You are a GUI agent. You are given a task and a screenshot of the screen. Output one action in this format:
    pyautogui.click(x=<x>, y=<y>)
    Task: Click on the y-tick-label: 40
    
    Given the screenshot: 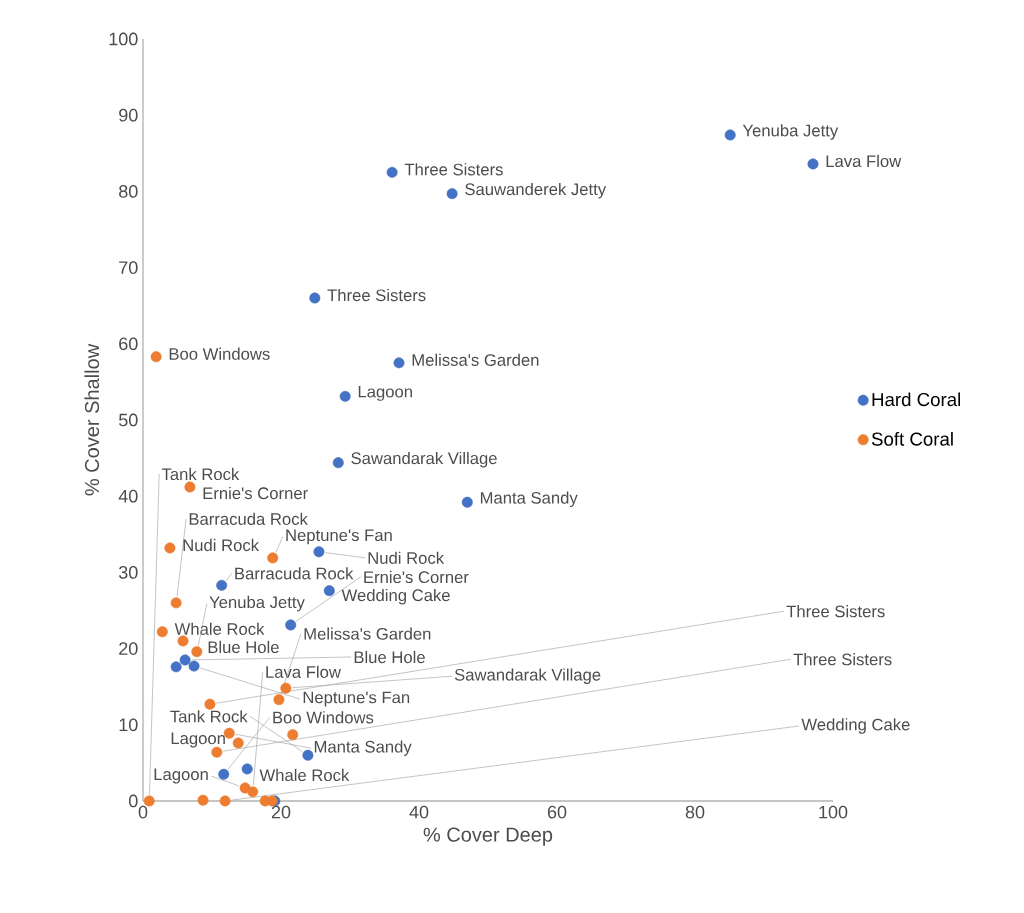 What is the action you would take?
    pyautogui.click(x=128, y=496)
    